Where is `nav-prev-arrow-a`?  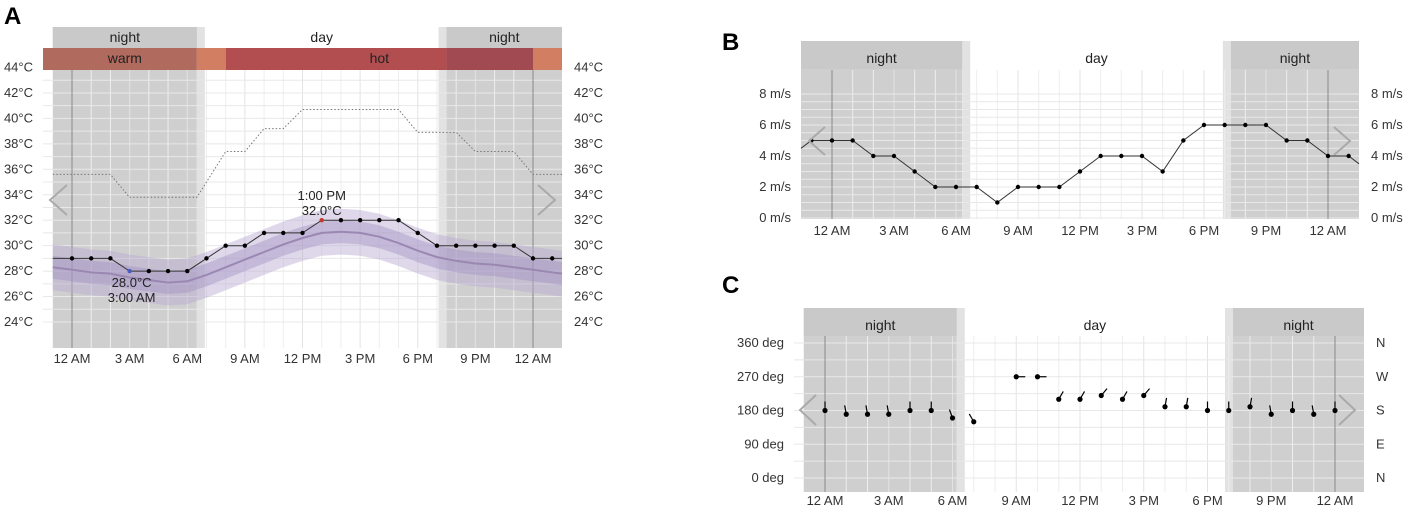 nav-prev-arrow-a is located at coordinates (58, 200).